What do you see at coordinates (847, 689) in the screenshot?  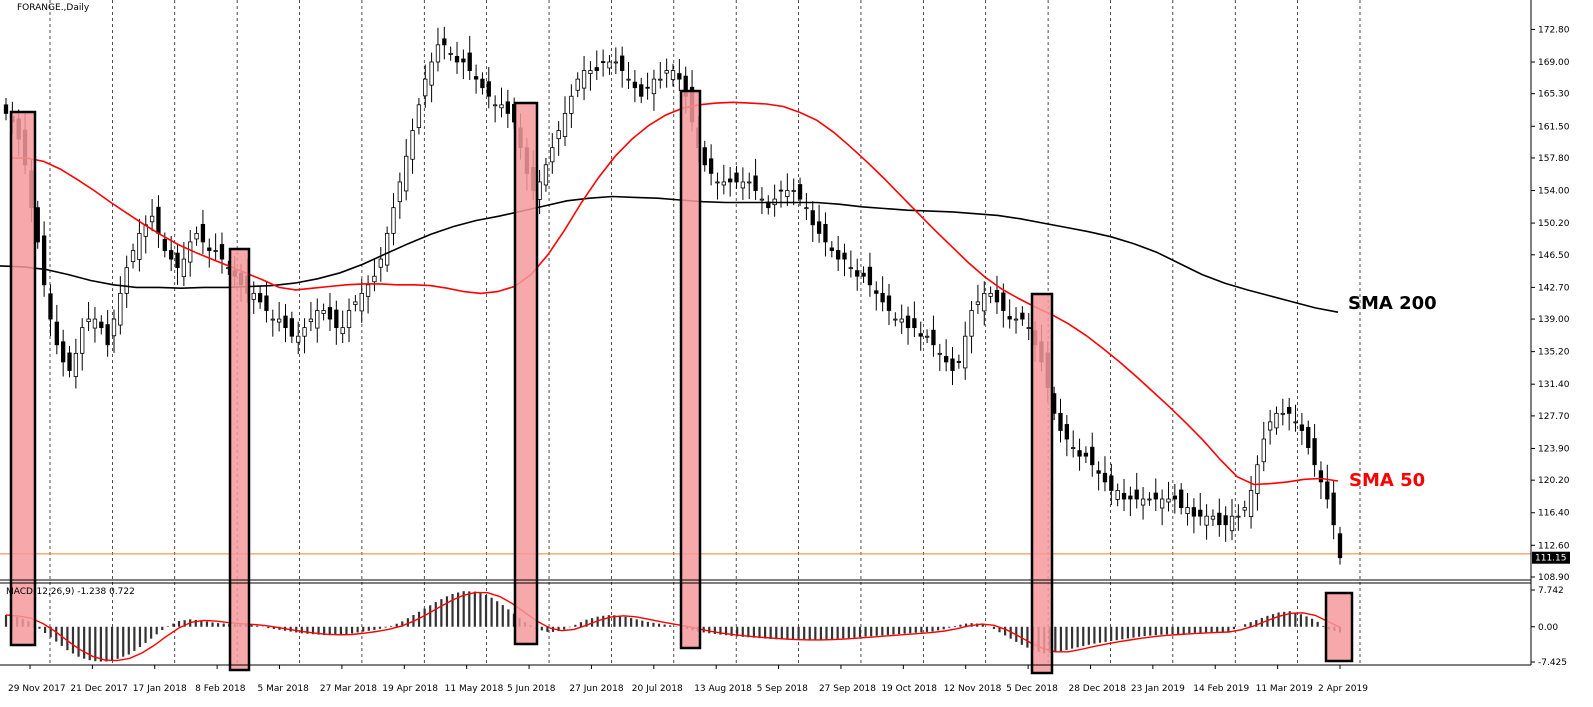 I see `x-tick-label: 27 Sep 2018` at bounding box center [847, 689].